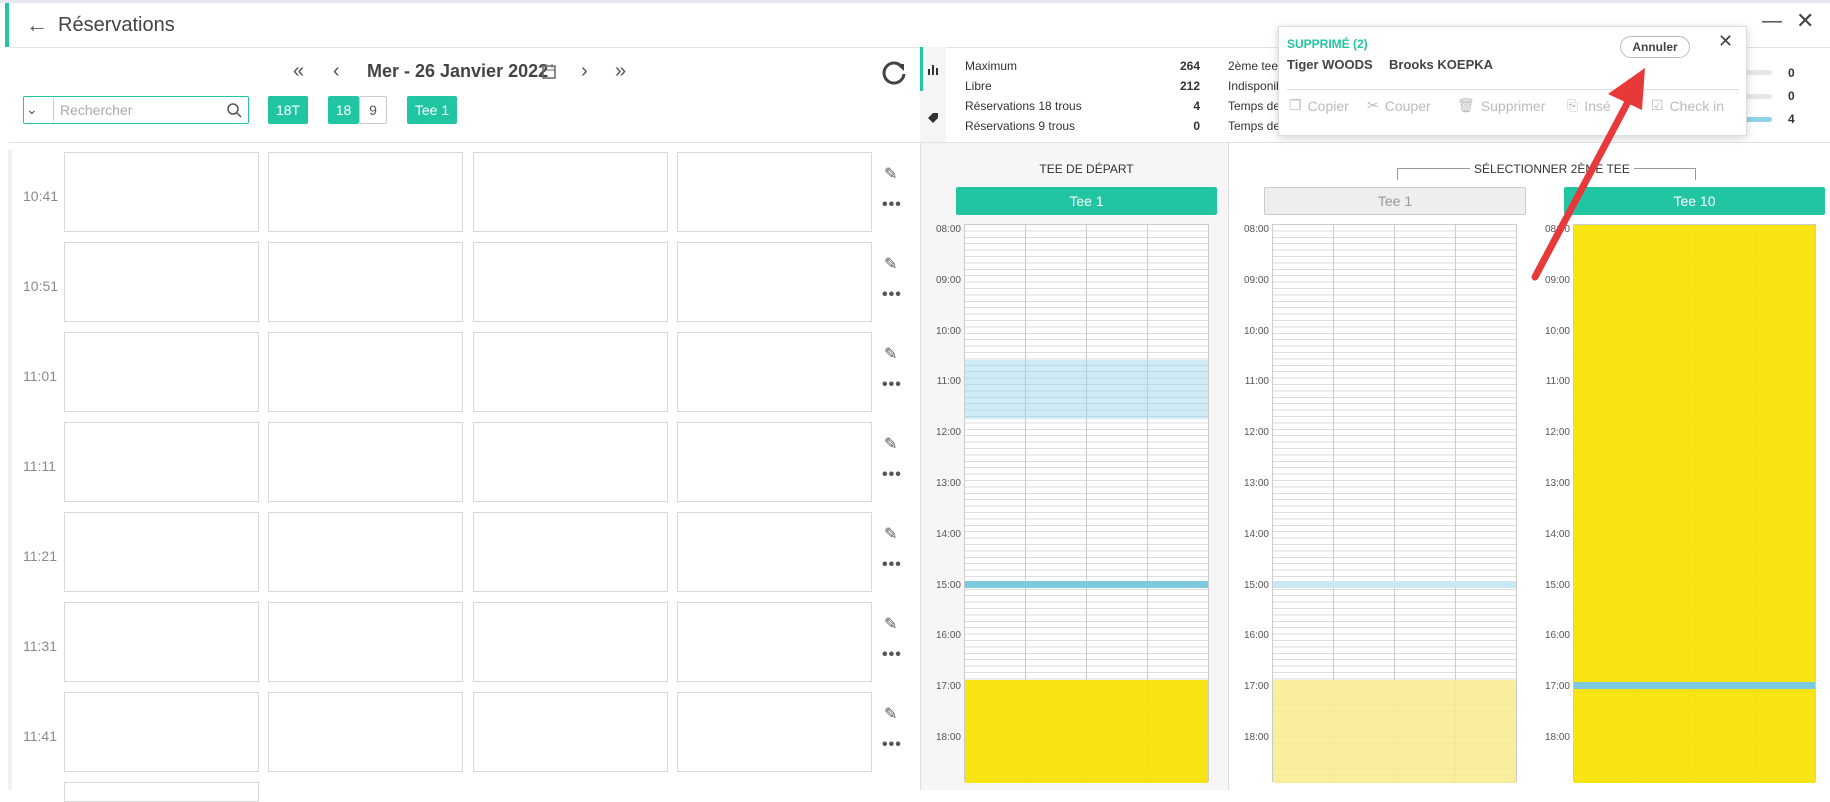 The height and width of the screenshot is (802, 1830). Describe the element at coordinates (1687, 105) in the screenshot. I see `popup-action: ☑ Check in` at that location.